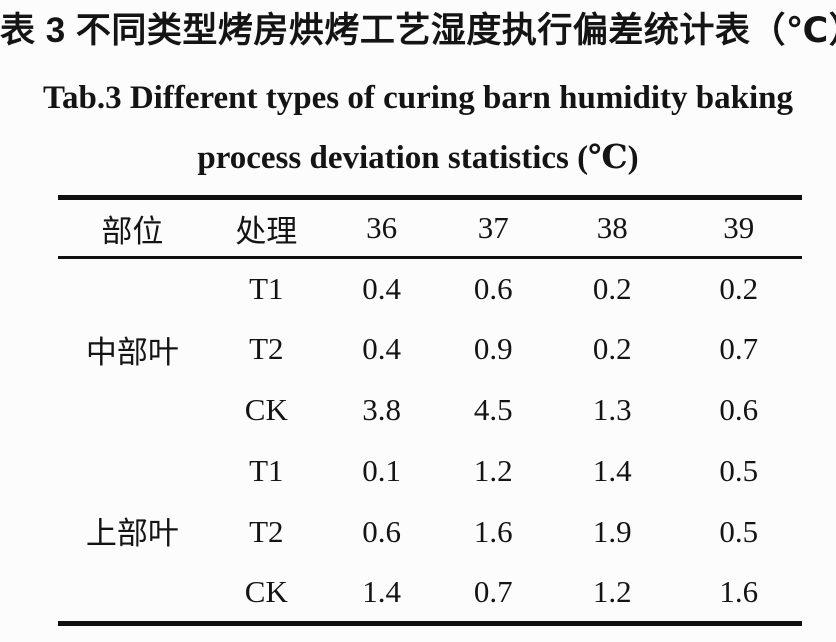  What do you see at coordinates (739, 227) in the screenshot?
I see `header-cell-temp-39: 39` at bounding box center [739, 227].